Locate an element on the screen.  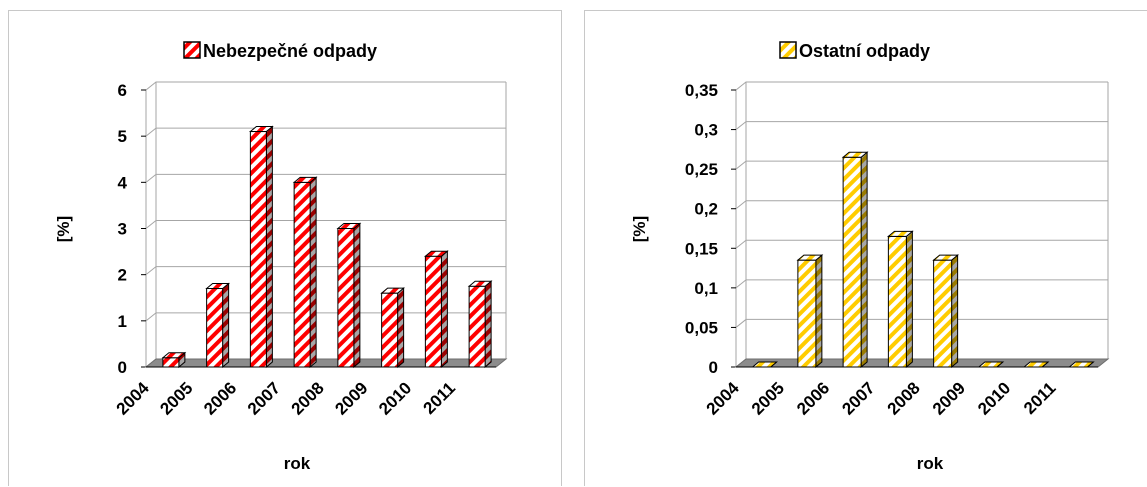
legend-swatch is located at coordinates (788, 50).